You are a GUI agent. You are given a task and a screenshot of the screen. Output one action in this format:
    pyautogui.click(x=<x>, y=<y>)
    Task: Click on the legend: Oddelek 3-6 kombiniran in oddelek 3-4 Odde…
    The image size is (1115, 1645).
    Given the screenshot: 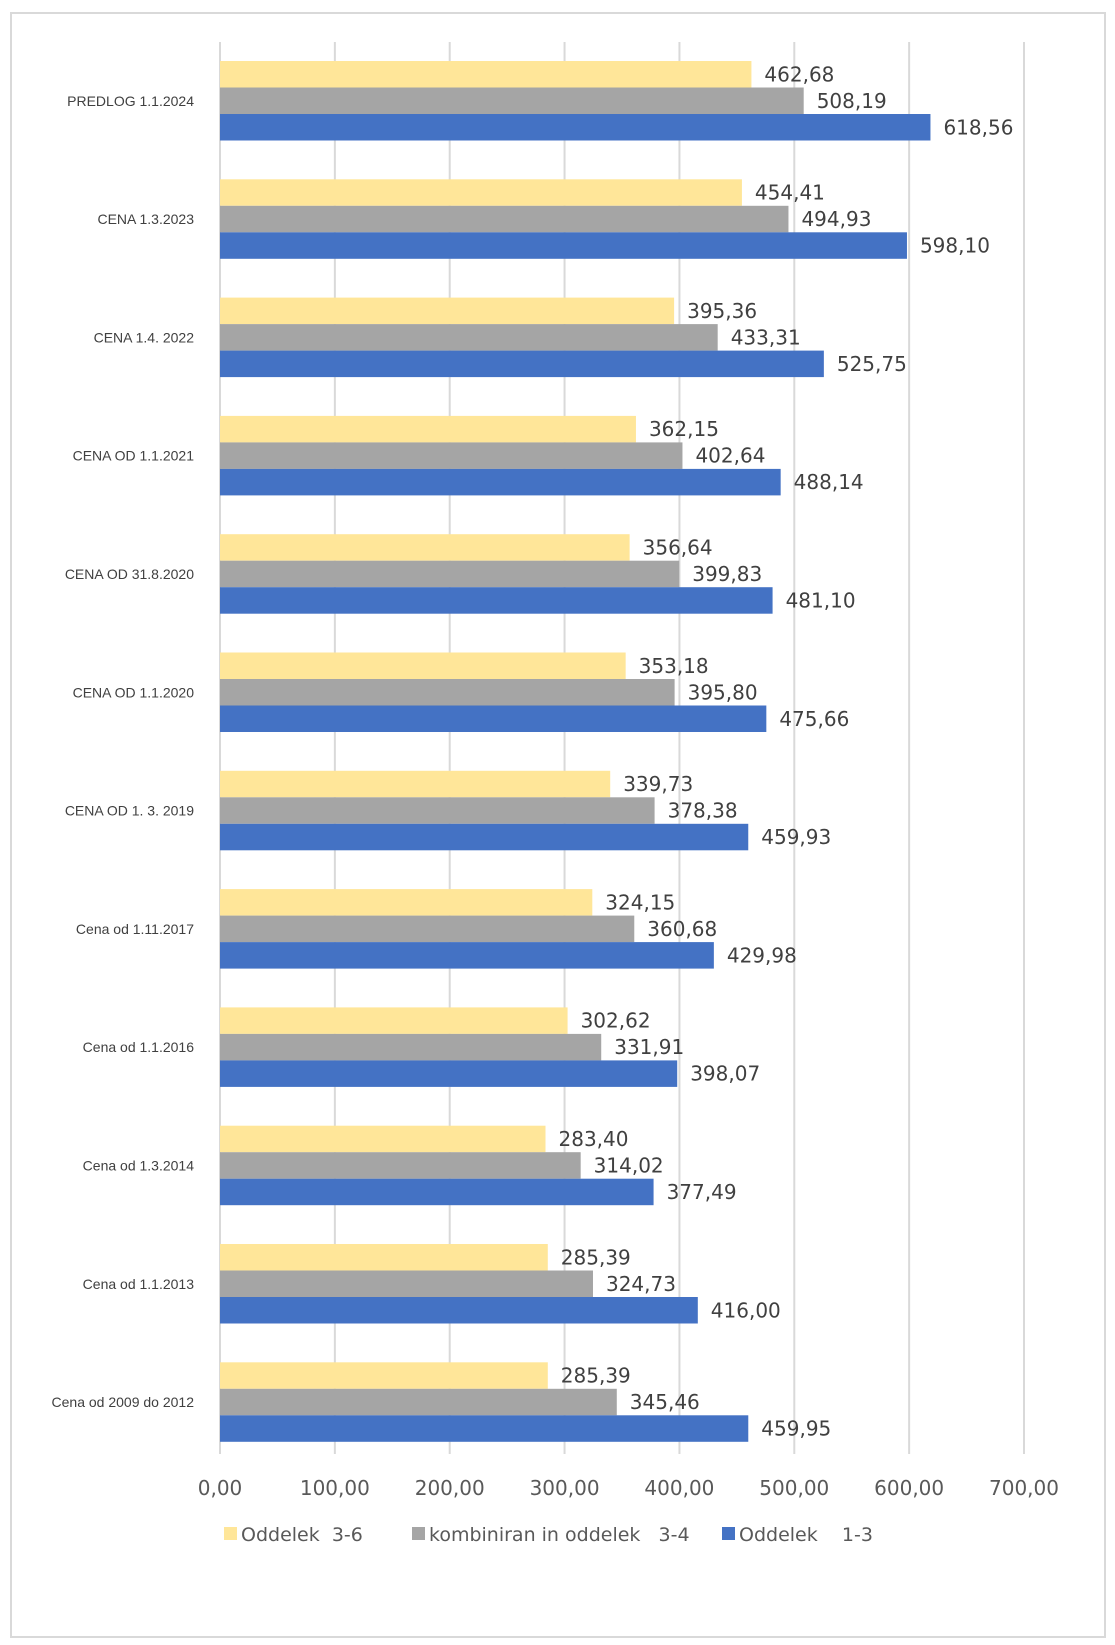 What is the action you would take?
    pyautogui.click(x=548, y=1535)
    